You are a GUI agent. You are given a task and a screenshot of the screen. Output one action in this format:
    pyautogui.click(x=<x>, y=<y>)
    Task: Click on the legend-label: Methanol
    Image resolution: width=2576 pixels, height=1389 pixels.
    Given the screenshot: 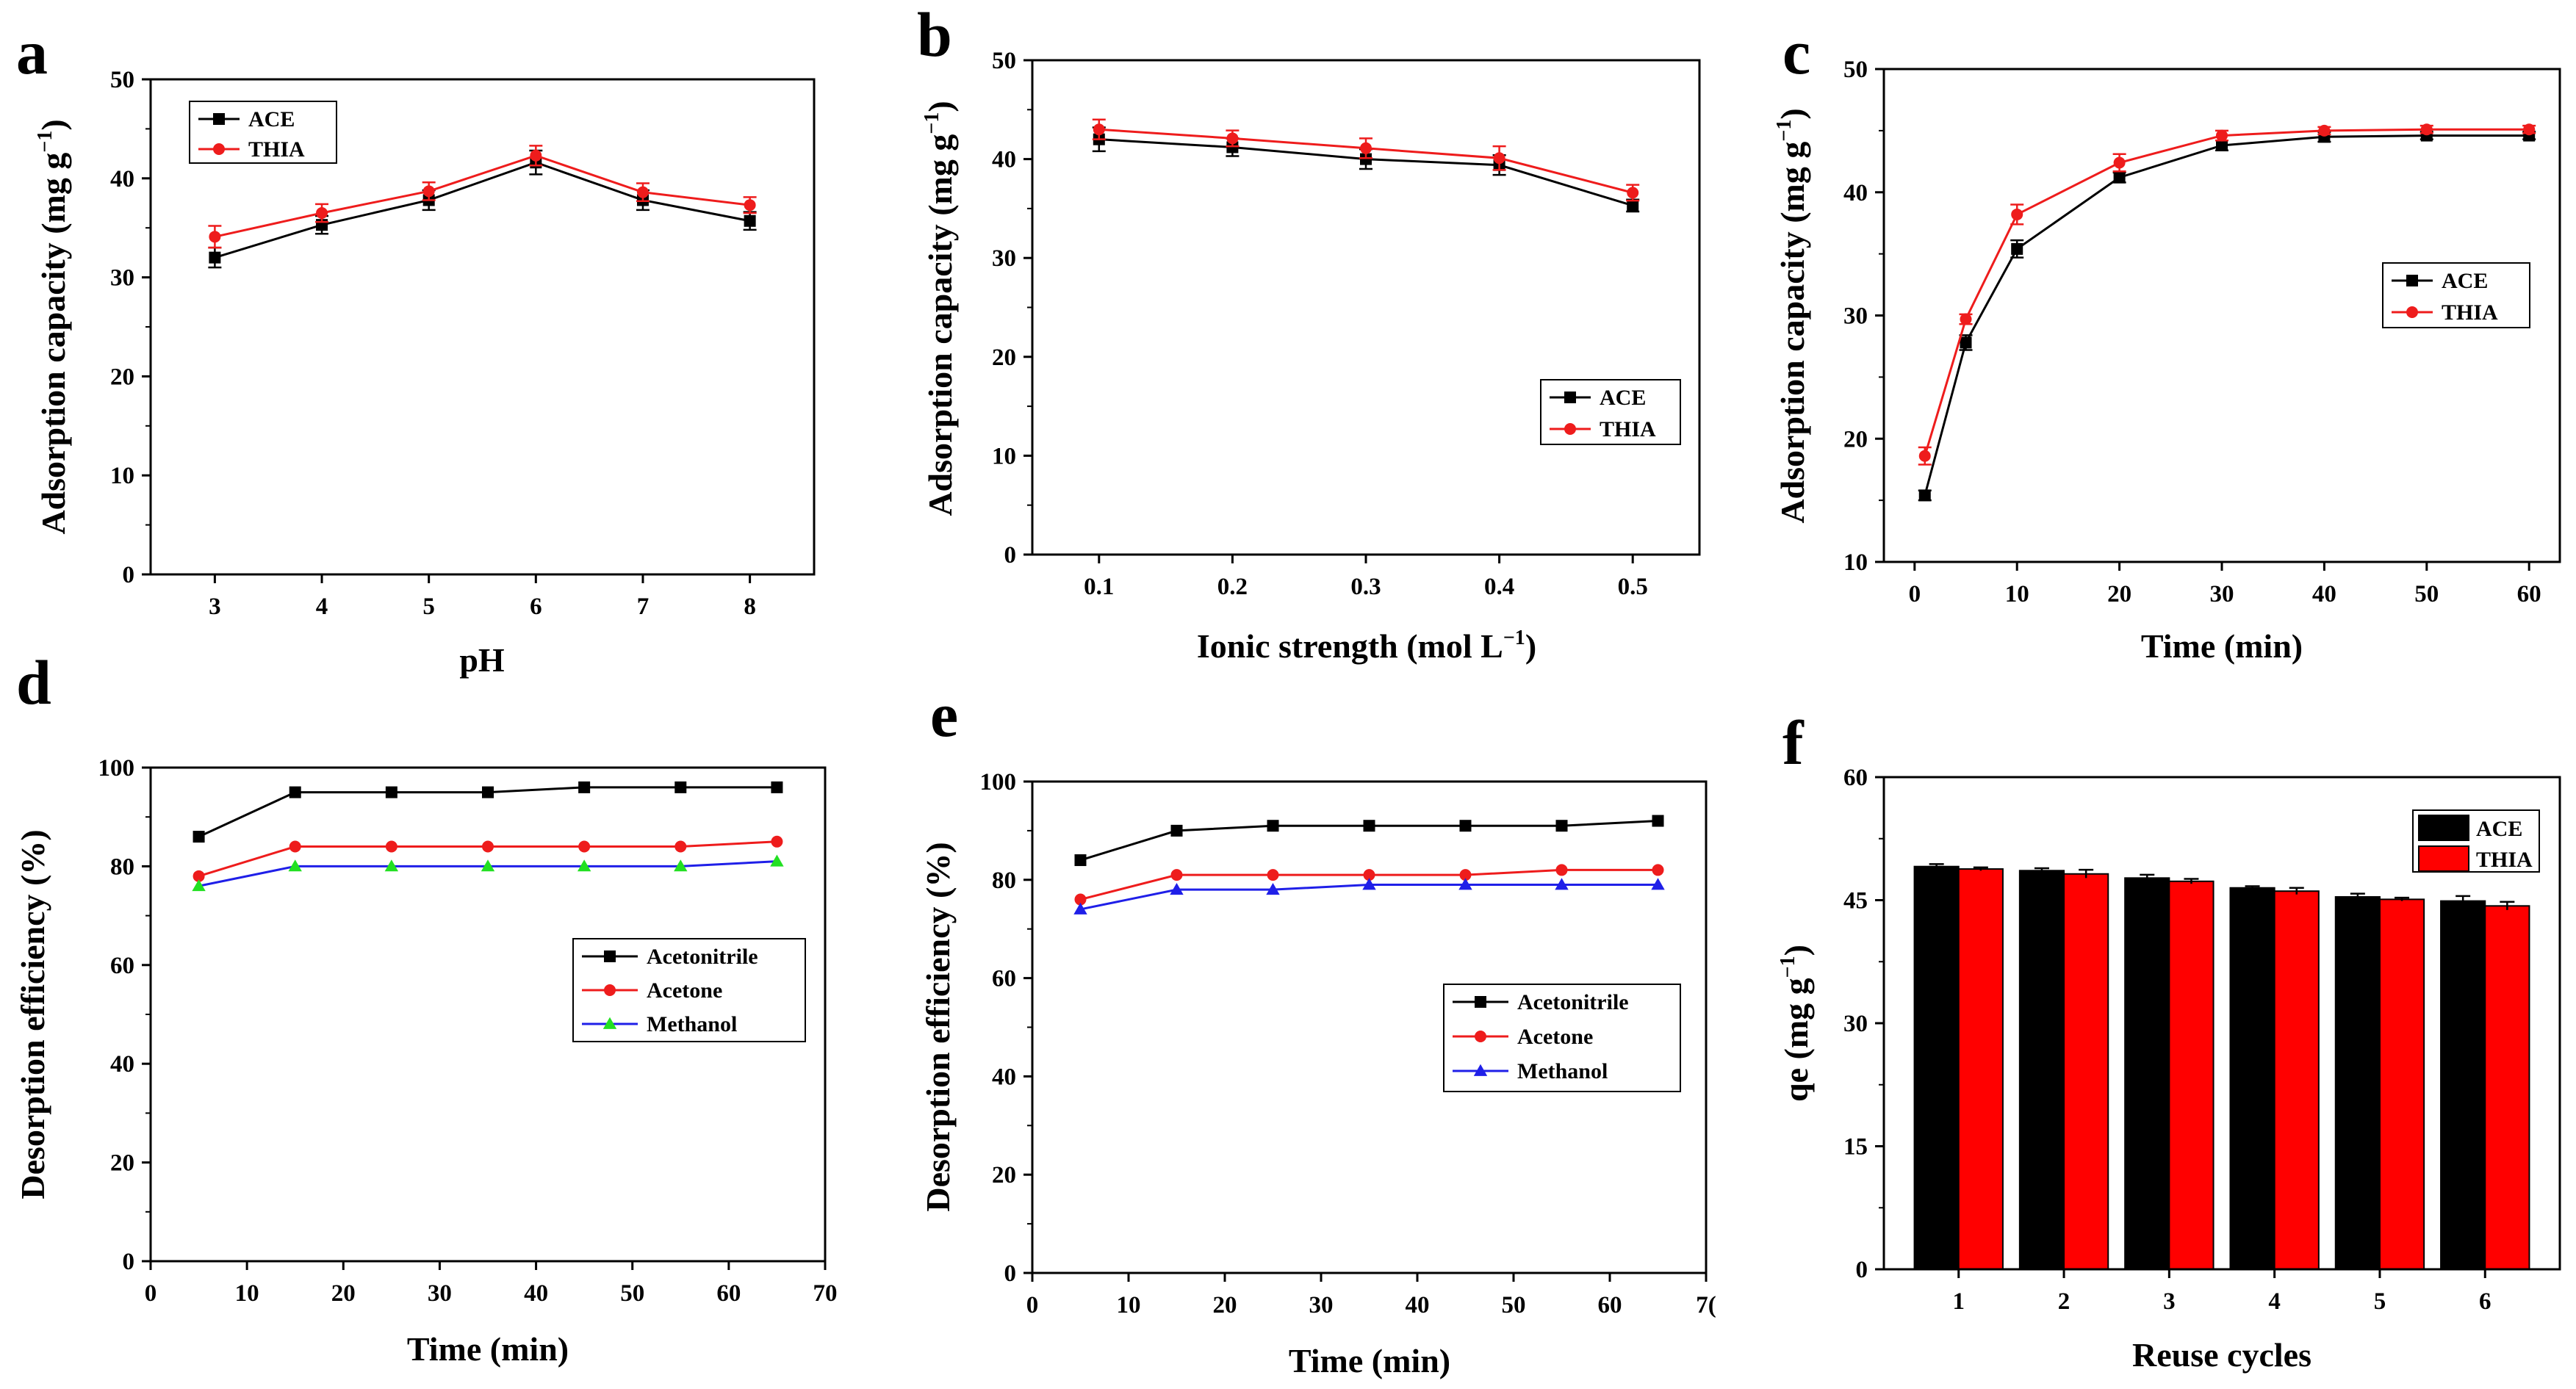 What is the action you would take?
    pyautogui.click(x=1562, y=1071)
    